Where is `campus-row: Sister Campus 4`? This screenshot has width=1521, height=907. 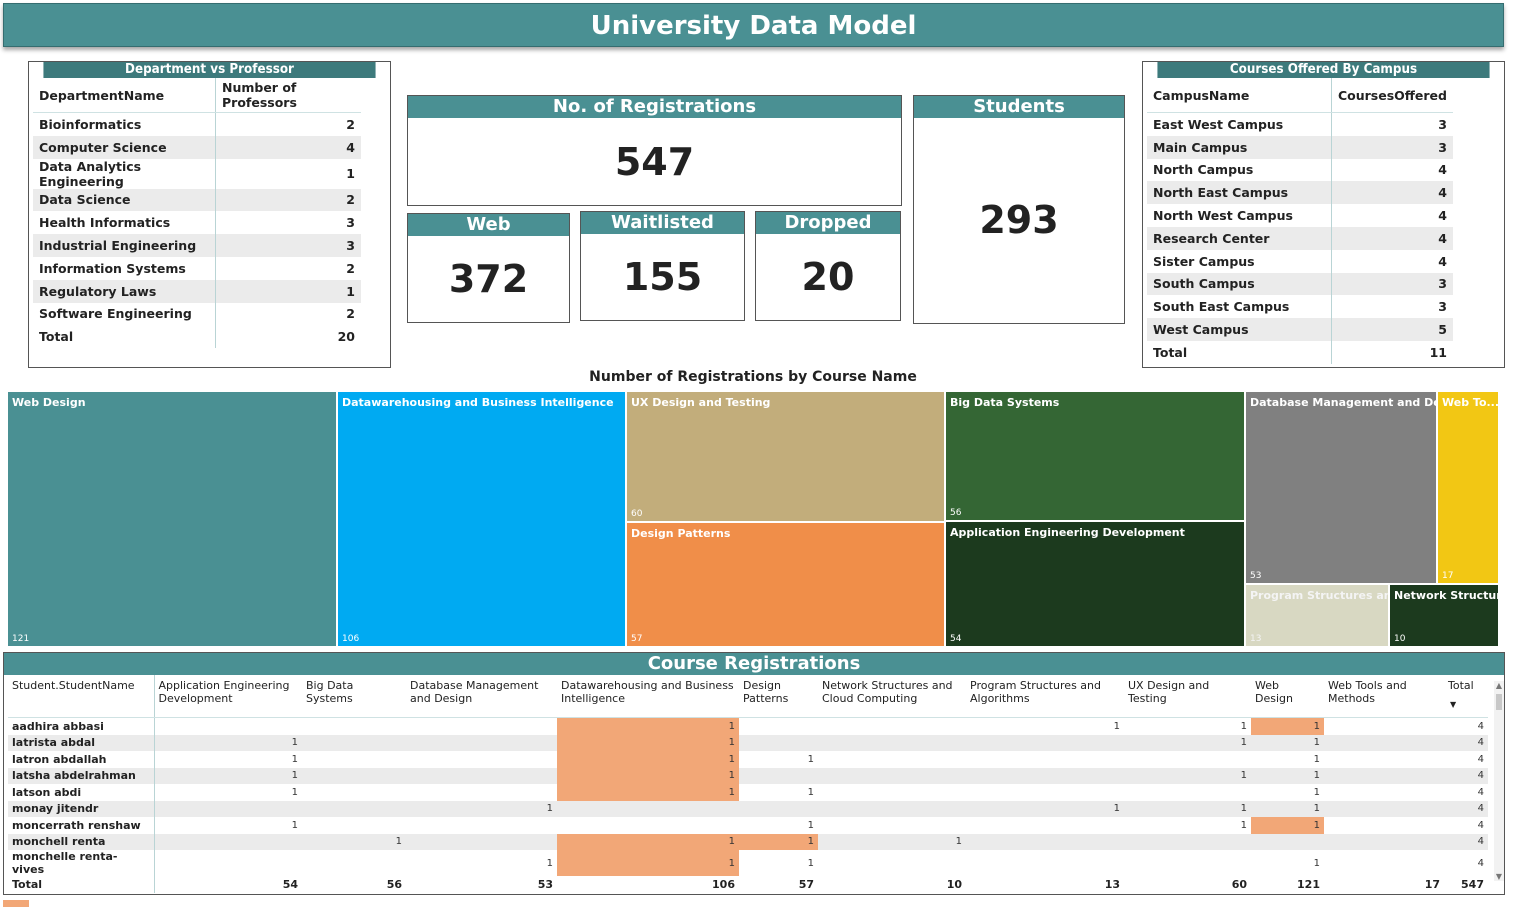 campus-row: Sister Campus 4 is located at coordinates (1300, 261).